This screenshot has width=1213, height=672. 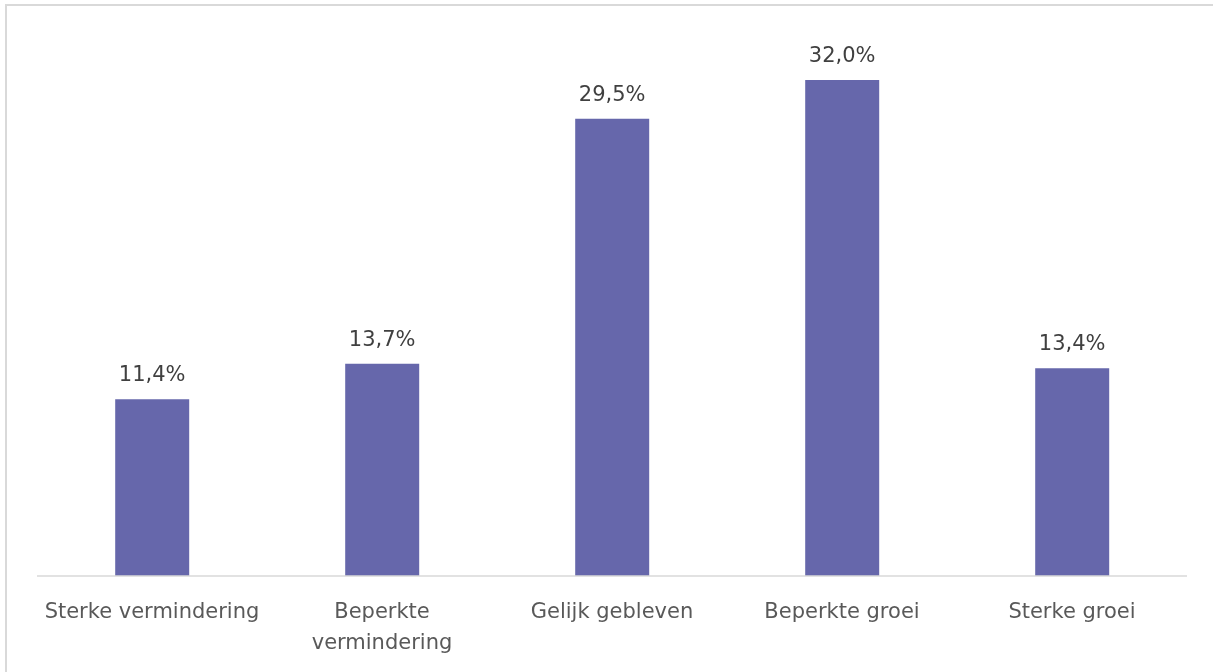 I want to click on data-label: 11,4%, so click(x=152, y=374).